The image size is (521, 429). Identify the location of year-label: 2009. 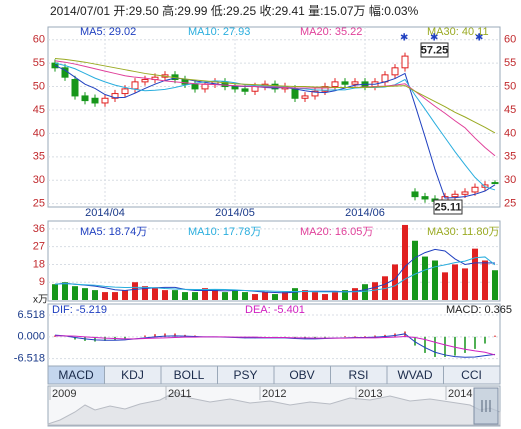
(64, 394).